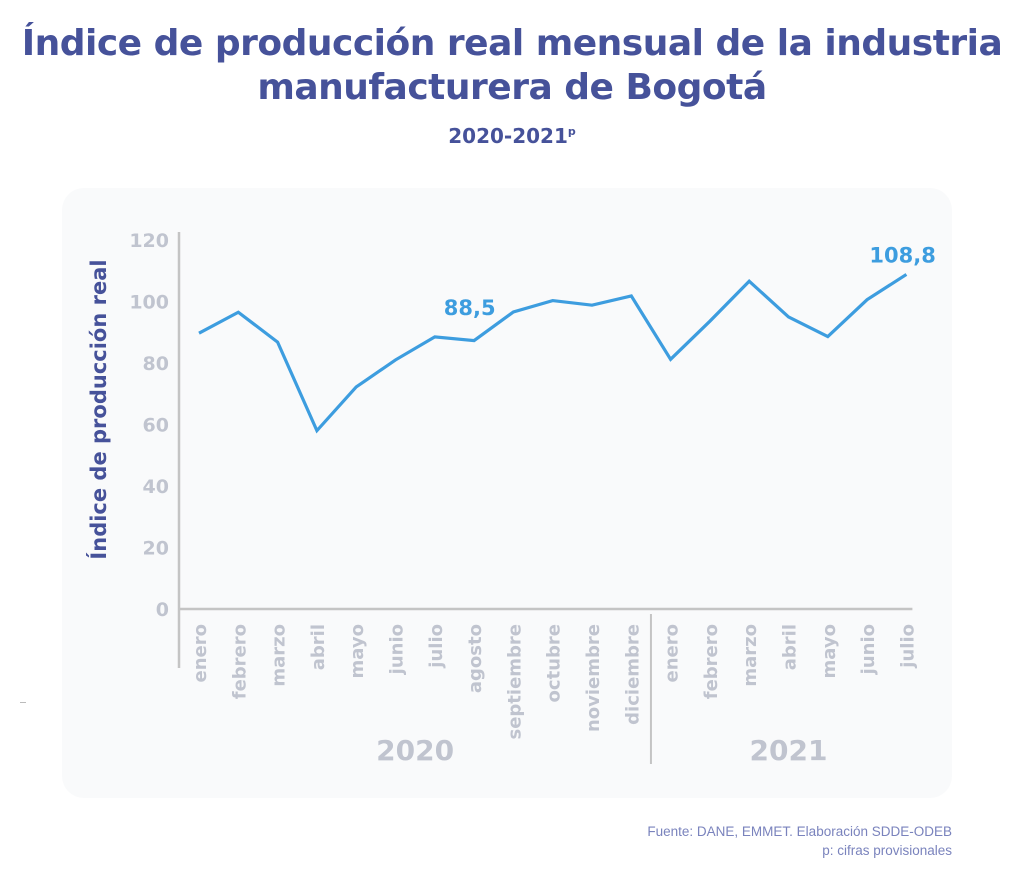  I want to click on data-label: 88,5, so click(470, 308).